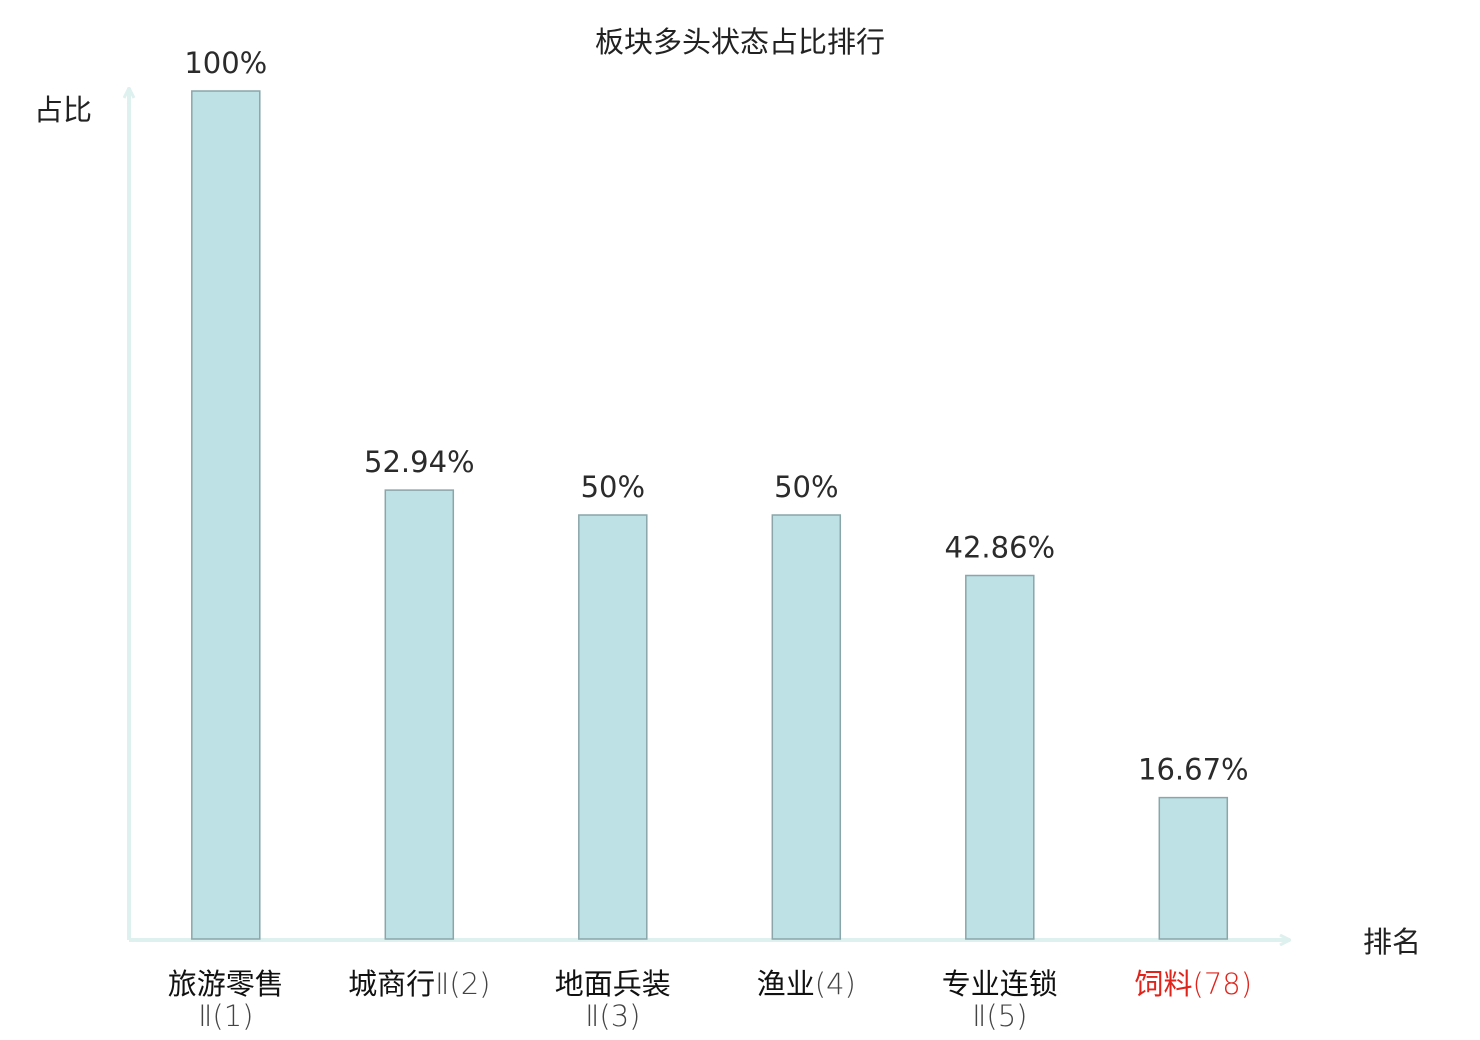 This screenshot has width=1480, height=1040. Describe the element at coordinates (391, 984) in the screenshot. I see `x-tick-category: 城商行` at that location.